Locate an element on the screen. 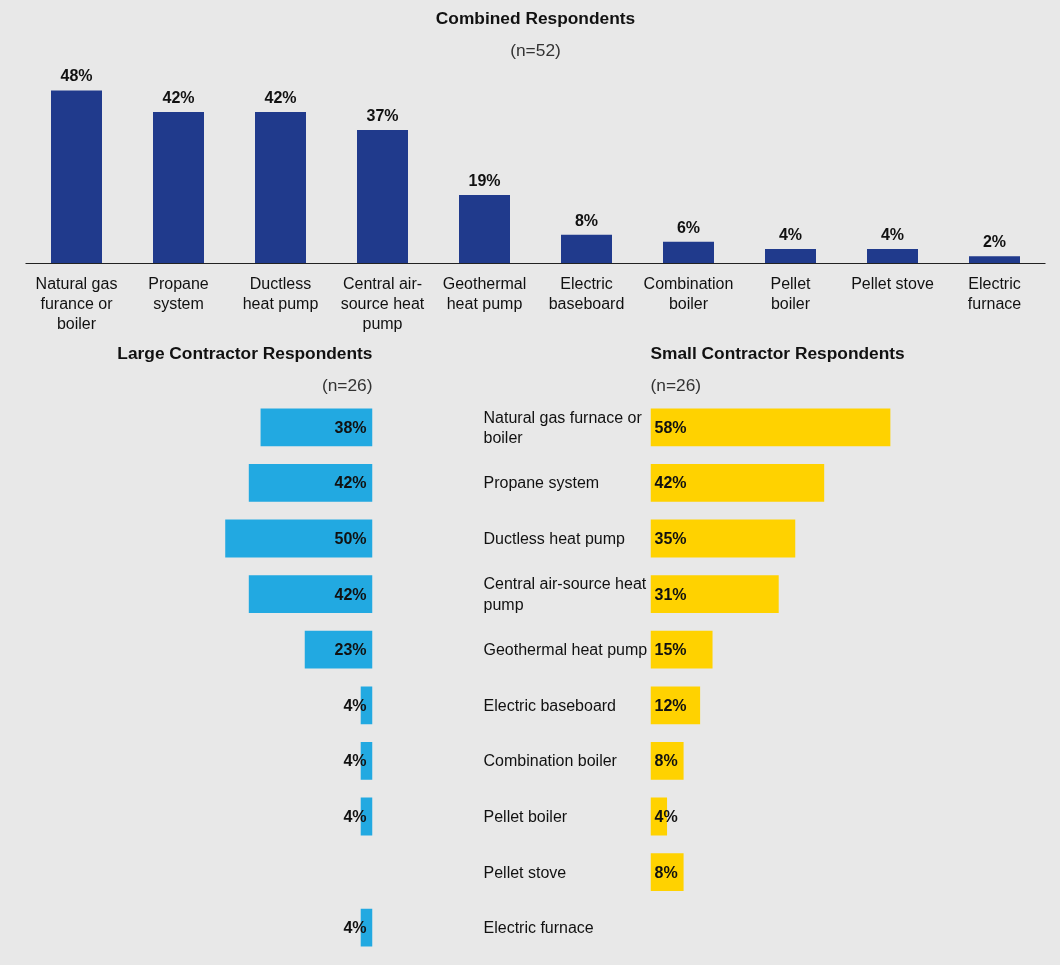 The width and height of the screenshot is (1060, 968). x-tick-label: Ductless heat pump is located at coordinates (280, 293).